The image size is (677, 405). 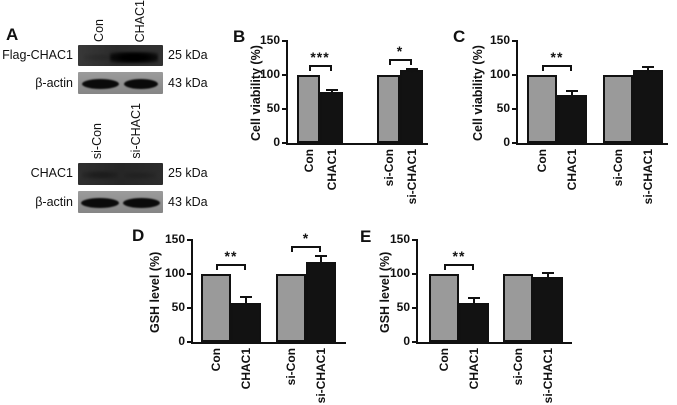 What do you see at coordinates (494, 343) in the screenshot?
I see `panel-e-x-axis` at bounding box center [494, 343].